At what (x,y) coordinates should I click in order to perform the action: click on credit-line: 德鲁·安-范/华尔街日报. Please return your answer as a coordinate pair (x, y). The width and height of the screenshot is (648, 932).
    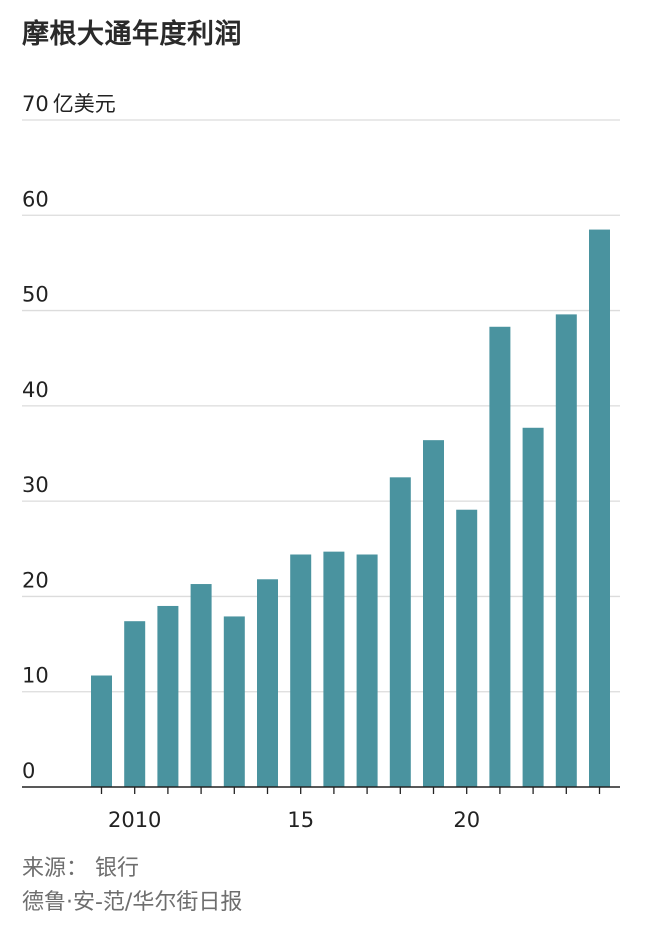
    Looking at the image, I should click on (132, 902).